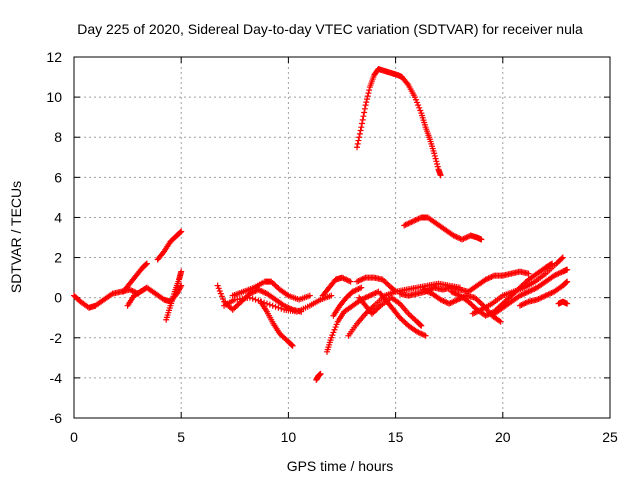 The height and width of the screenshot is (480, 640). I want to click on y-tick-labels: -6 -4 -2 0 2 4 6 8 10 12, so click(54, 237).